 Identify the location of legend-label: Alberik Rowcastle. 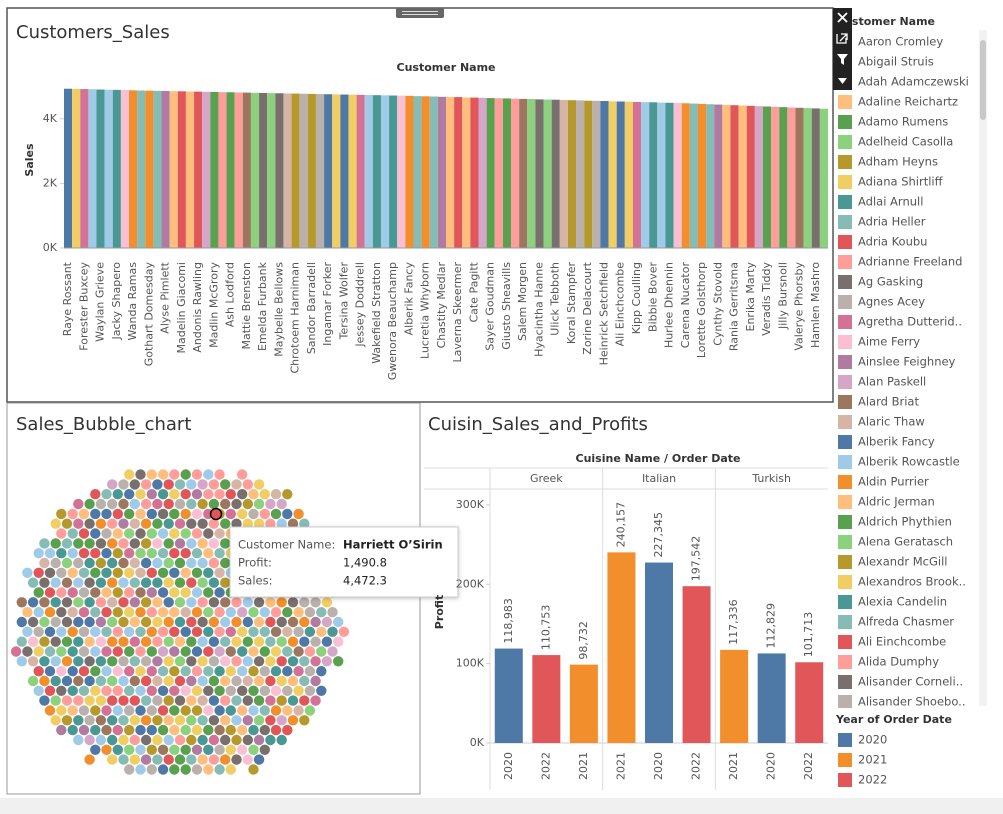
(909, 462).